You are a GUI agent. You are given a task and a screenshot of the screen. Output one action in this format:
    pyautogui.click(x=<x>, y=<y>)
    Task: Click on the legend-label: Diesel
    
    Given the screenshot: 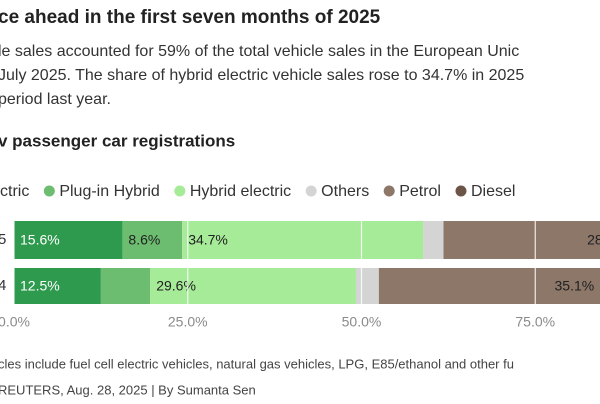 What is the action you would take?
    pyautogui.click(x=493, y=191)
    